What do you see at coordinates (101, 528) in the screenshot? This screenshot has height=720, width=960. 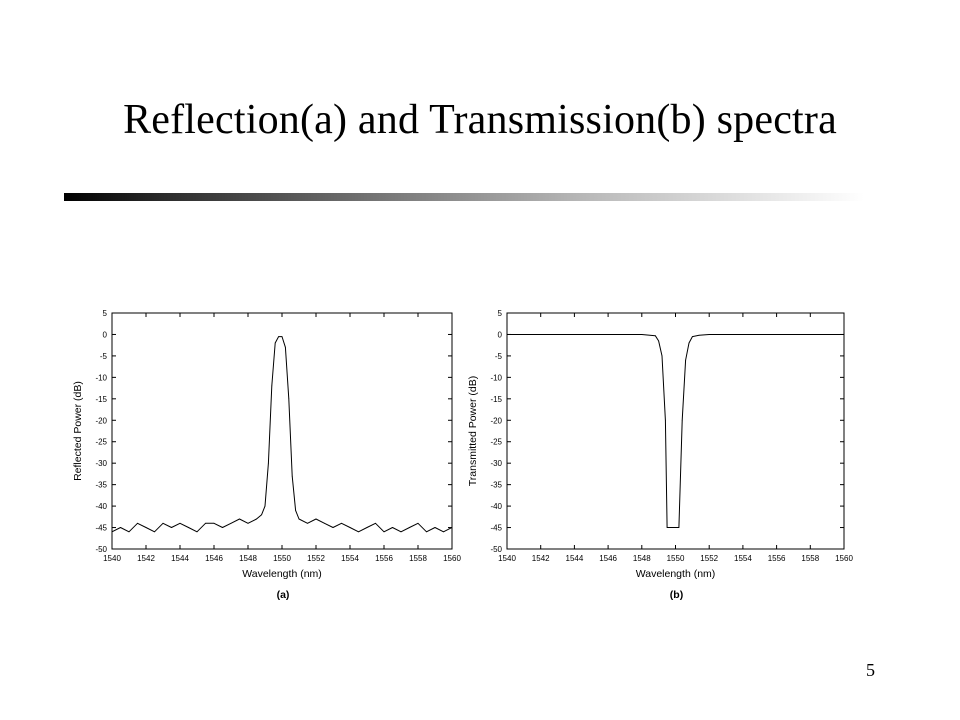 I see `y-tick-label: -45` at bounding box center [101, 528].